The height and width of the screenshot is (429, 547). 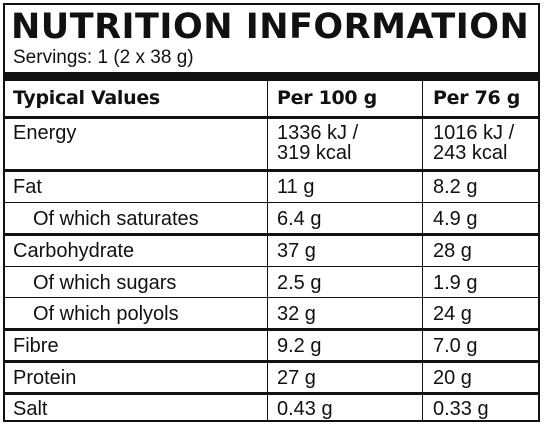 I want to click on divider-after-protein, so click(x=271, y=393).